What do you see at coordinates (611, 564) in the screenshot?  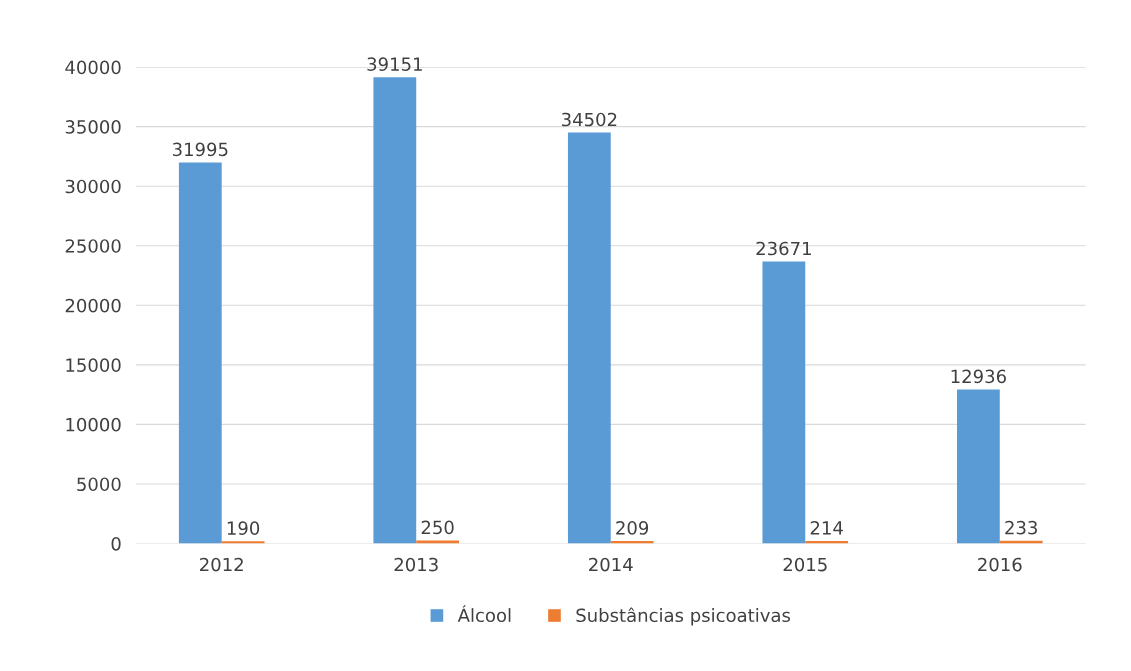 I see `x-tick-label: 2014` at bounding box center [611, 564].